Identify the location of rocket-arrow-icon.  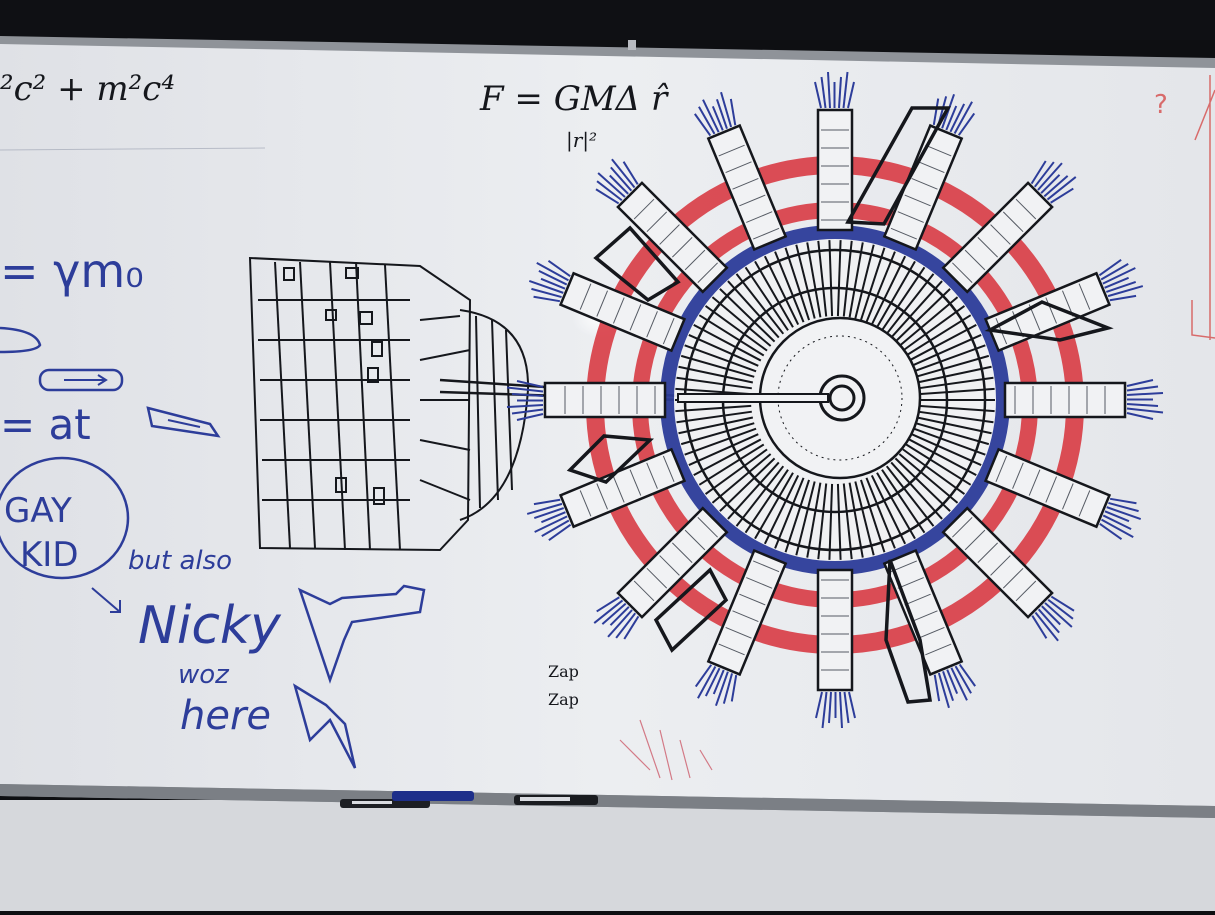
(129, 403).